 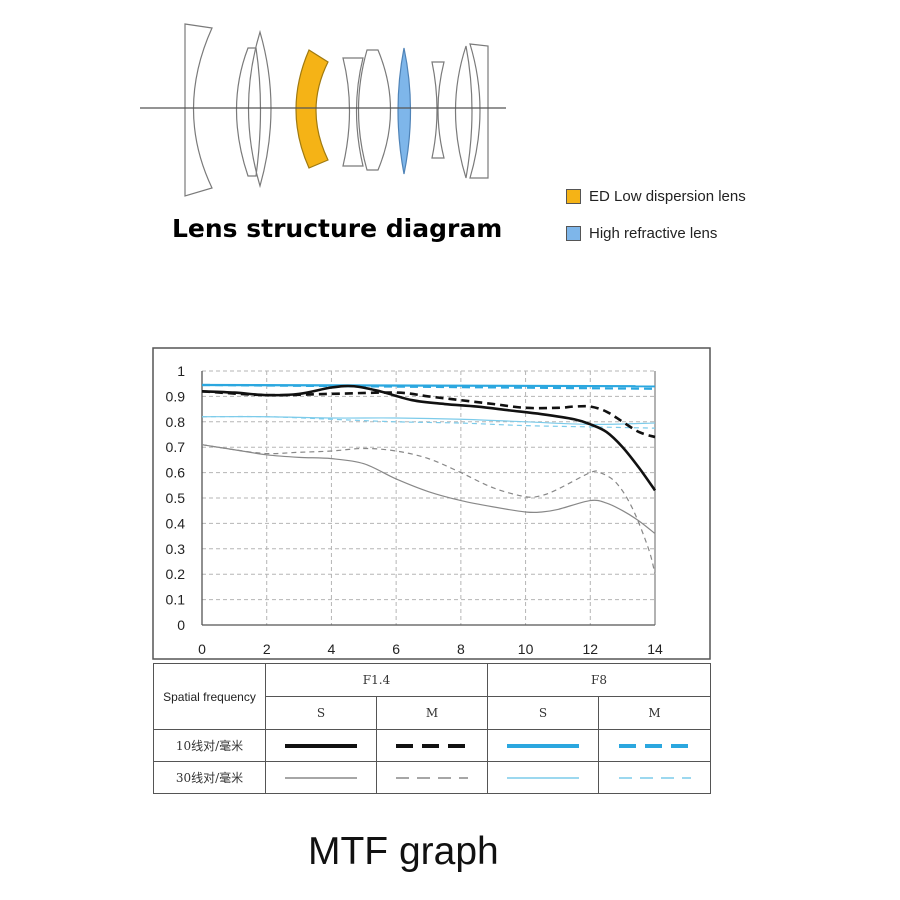 I want to click on x-tick-label: 8, so click(x=461, y=649).